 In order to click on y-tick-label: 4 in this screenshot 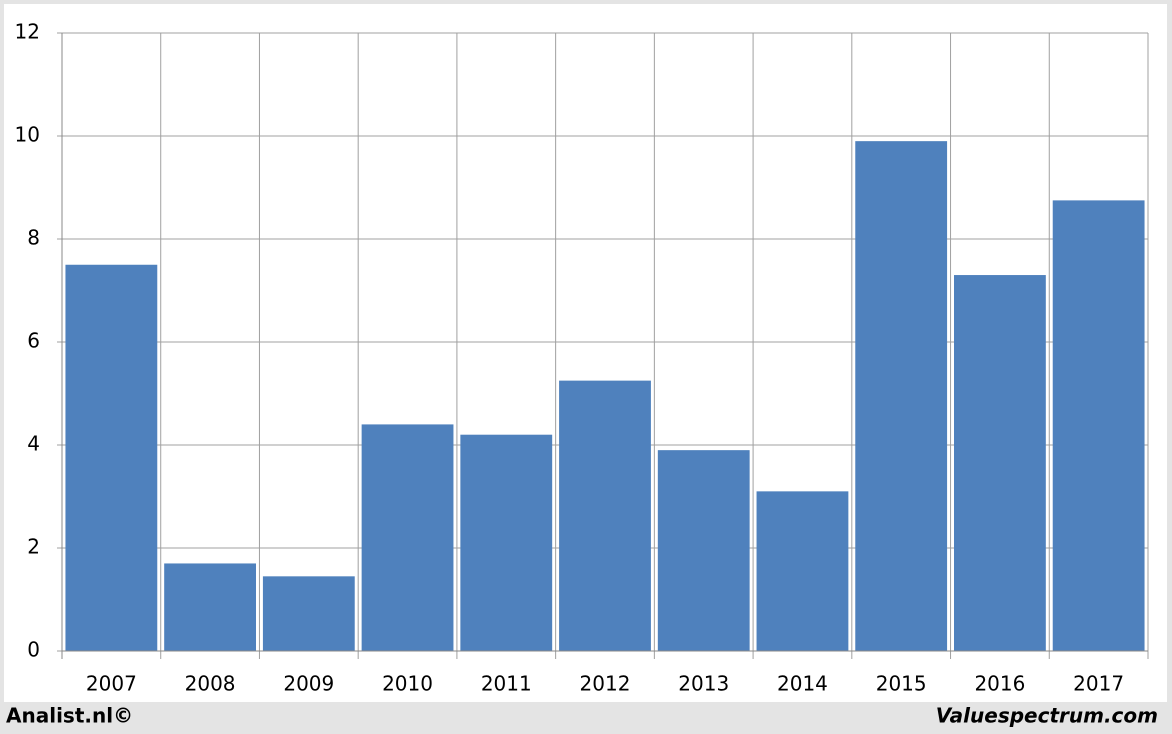, I will do `click(33, 444)`.